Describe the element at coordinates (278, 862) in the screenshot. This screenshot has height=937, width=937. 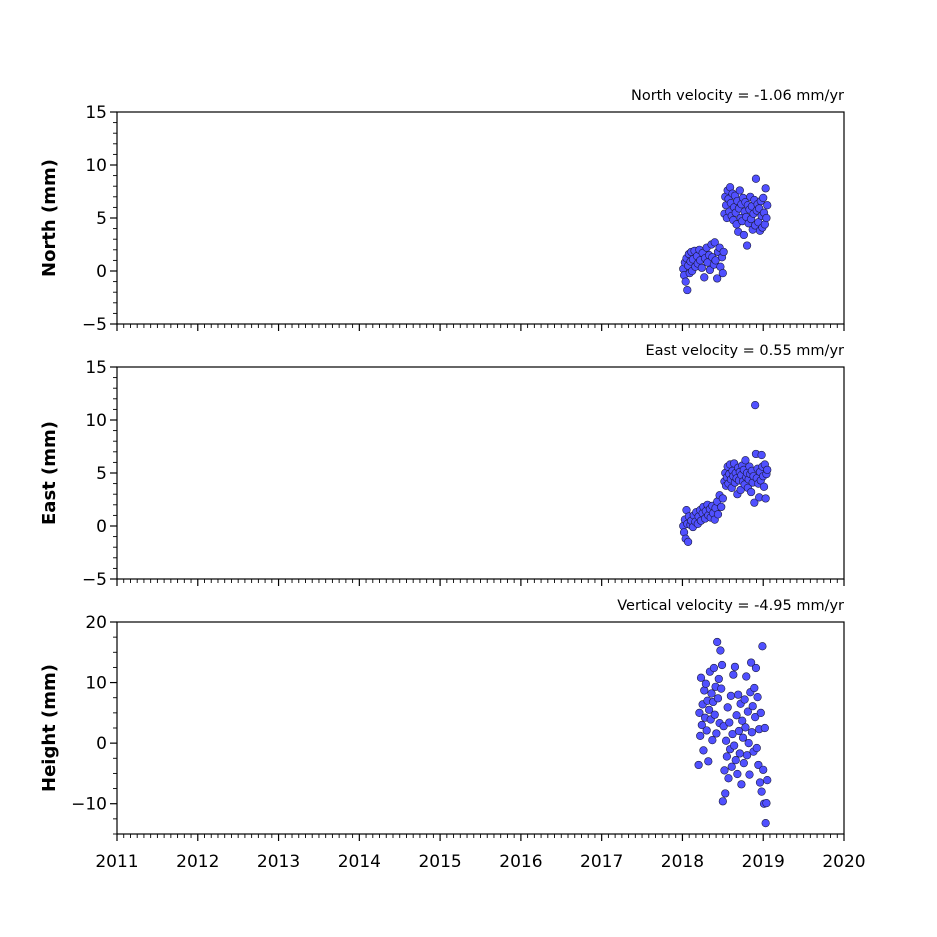
I see `x-tick-label: 2013` at that location.